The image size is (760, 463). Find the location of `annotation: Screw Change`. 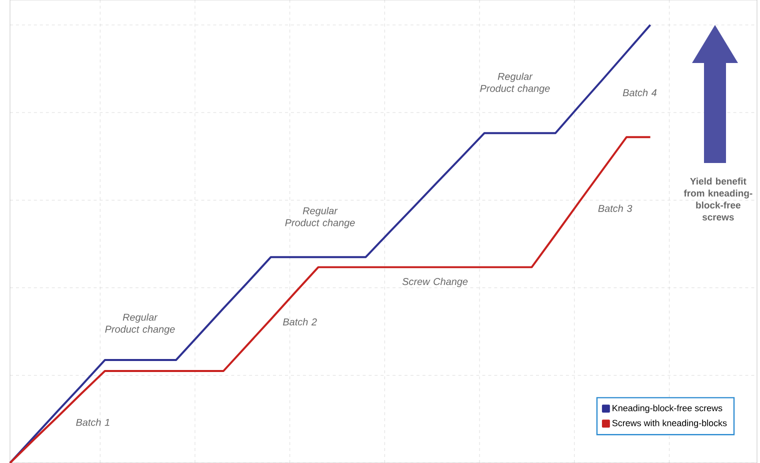

annotation: Screw Change is located at coordinates (435, 283).